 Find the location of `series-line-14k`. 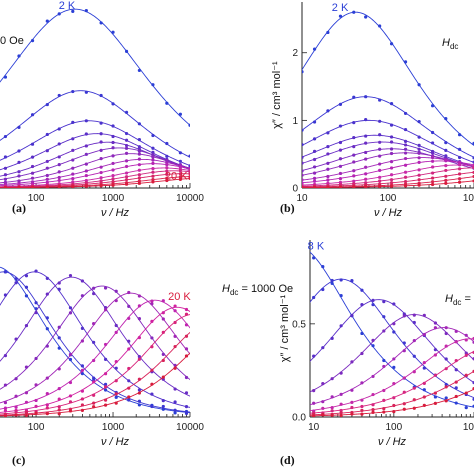

series-line-14k is located at coordinates (95, 179).